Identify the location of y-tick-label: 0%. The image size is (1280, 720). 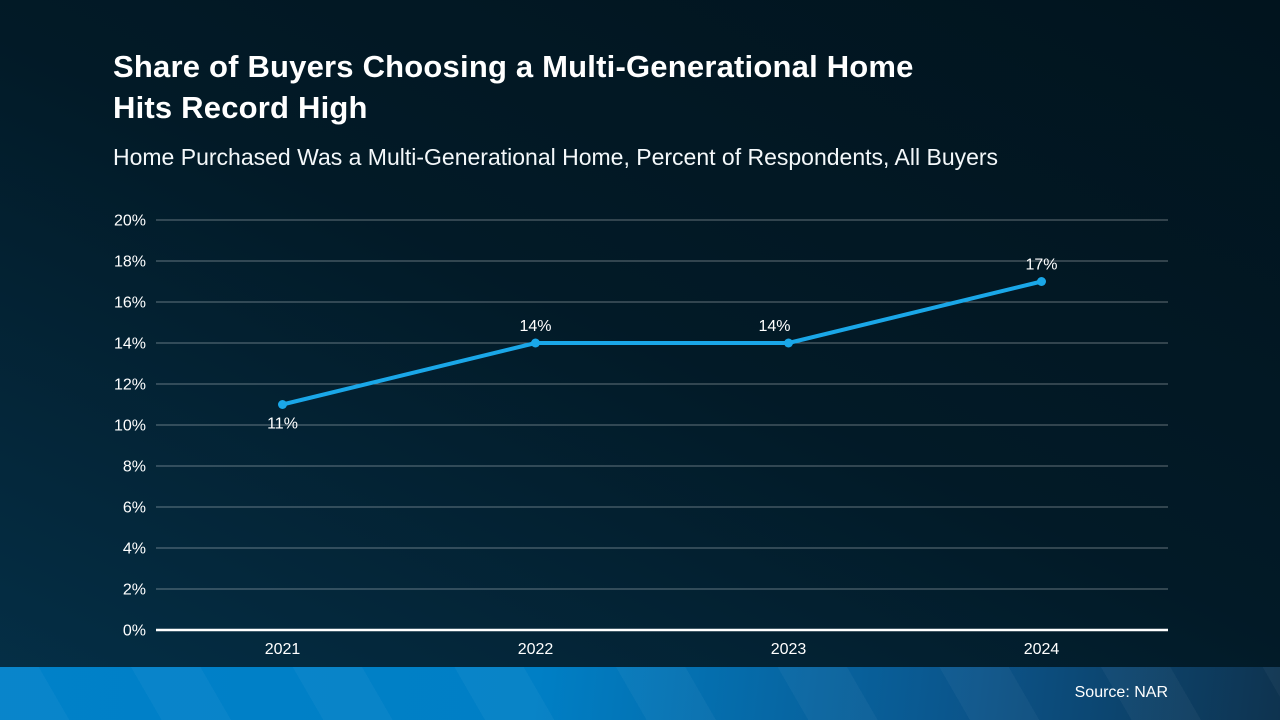
(134, 631).